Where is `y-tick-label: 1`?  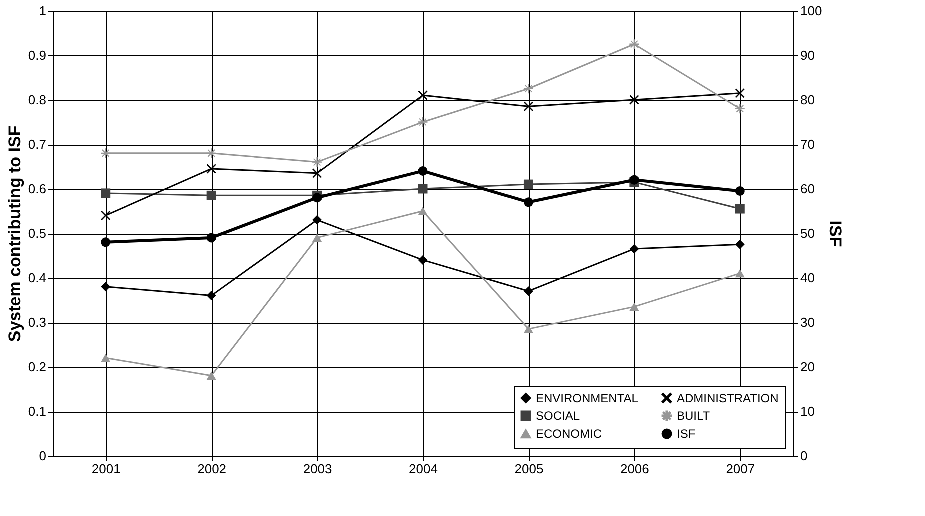
y-tick-label: 1 is located at coordinates (42, 11).